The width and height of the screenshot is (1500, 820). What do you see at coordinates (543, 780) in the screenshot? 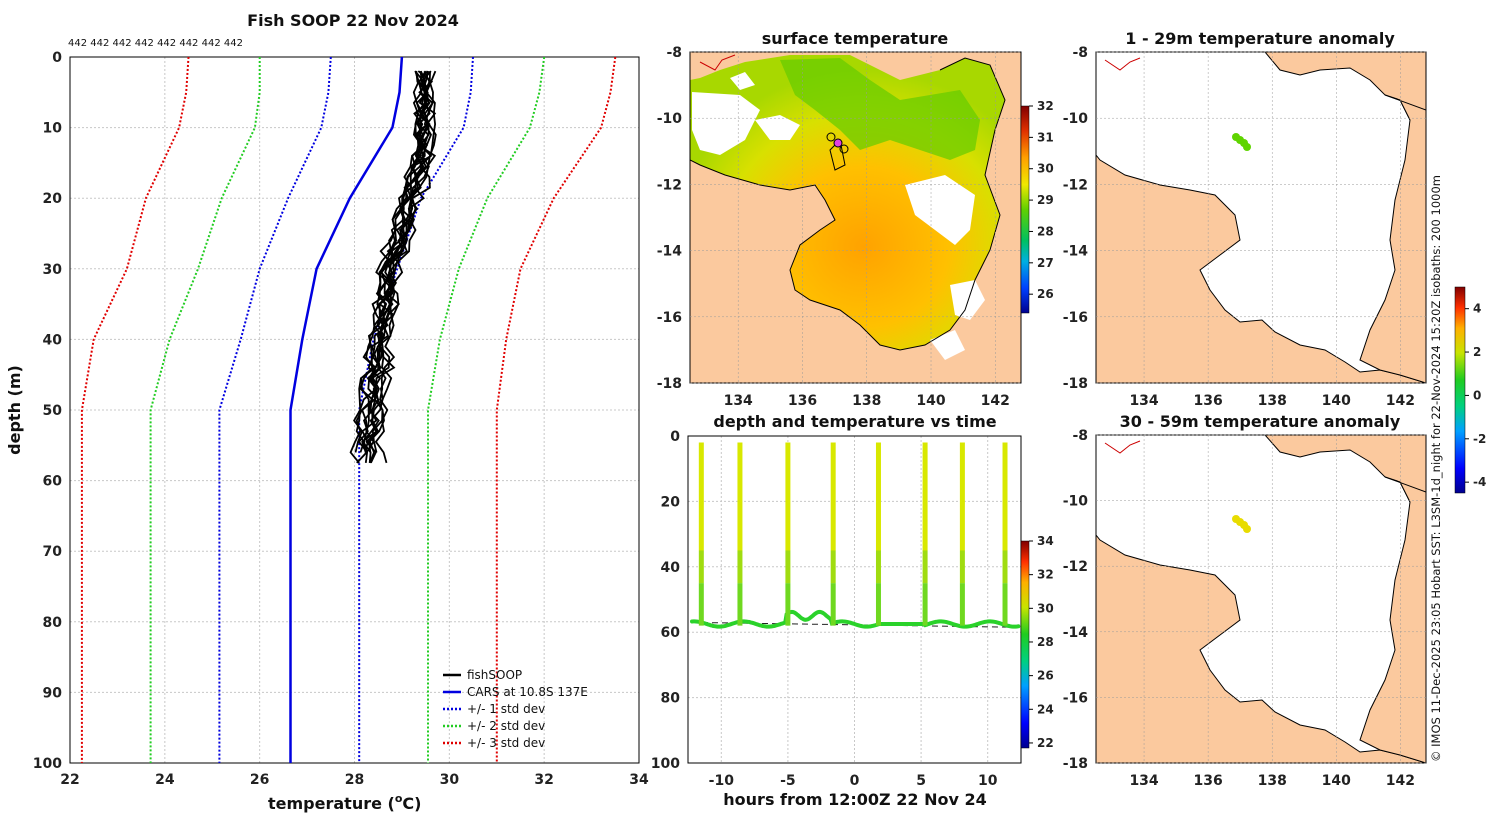
I see `x-tick-label: 32` at bounding box center [543, 780].